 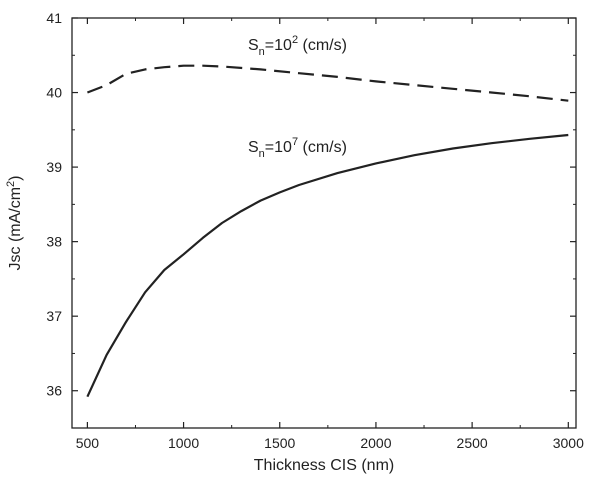 I want to click on y-tick-label: 37, so click(x=54, y=316).